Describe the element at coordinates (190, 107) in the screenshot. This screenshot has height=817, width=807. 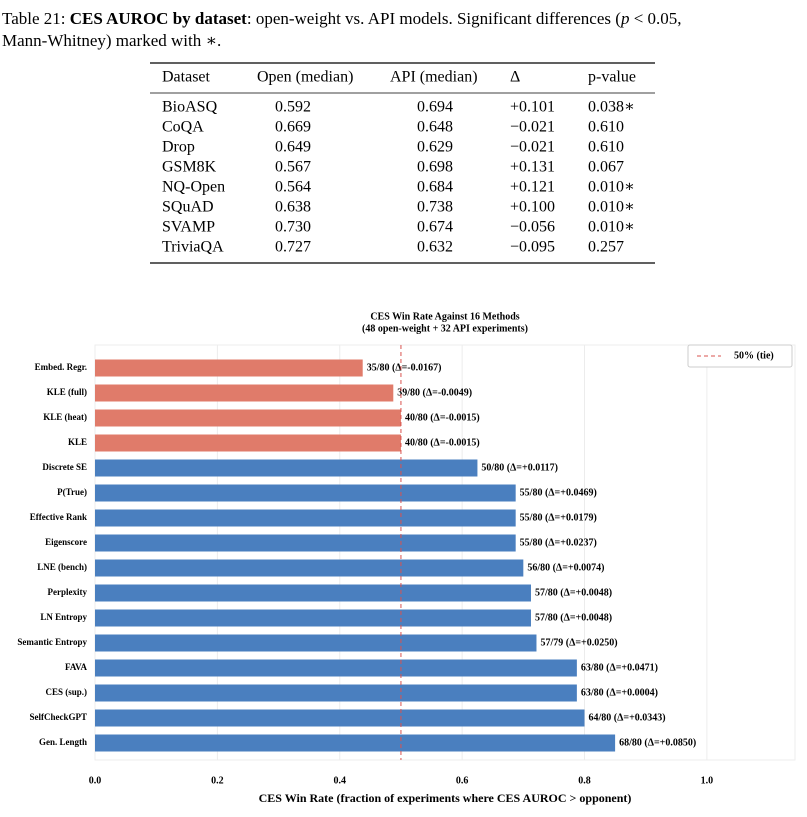
I see `table-cell: BioASQ` at that location.